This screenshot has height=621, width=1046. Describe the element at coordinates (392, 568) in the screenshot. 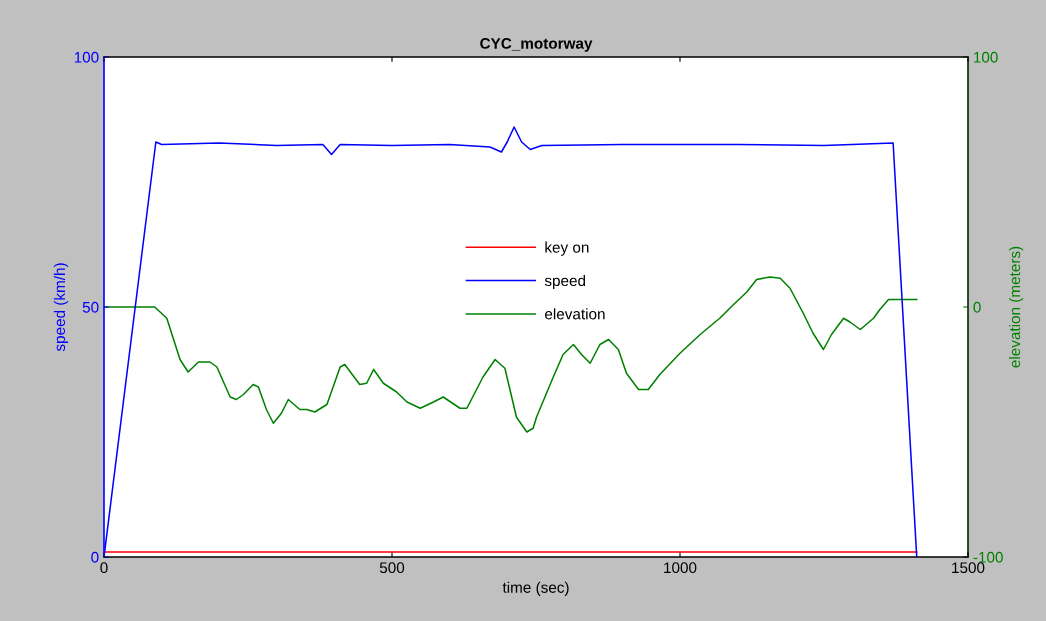

I see `x-tick-label: 500` at that location.